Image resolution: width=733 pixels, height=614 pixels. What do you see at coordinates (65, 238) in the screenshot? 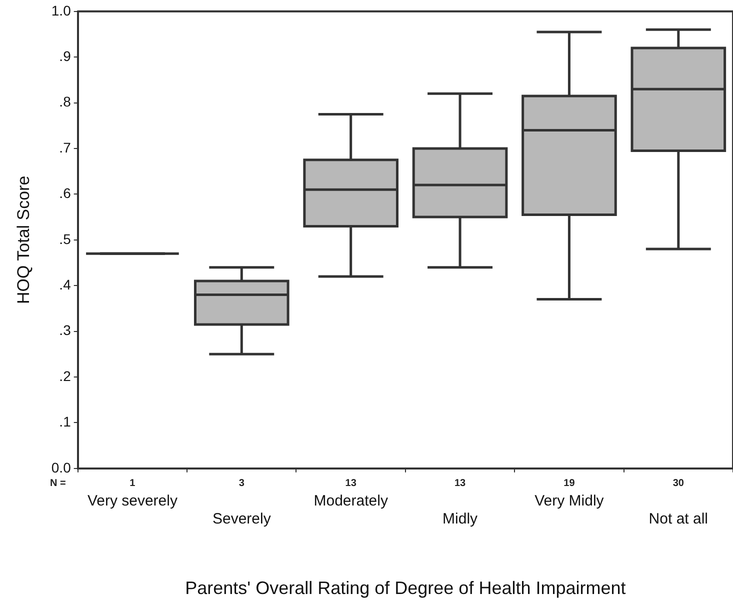
I see `y-tick-label: .5` at bounding box center [65, 238].